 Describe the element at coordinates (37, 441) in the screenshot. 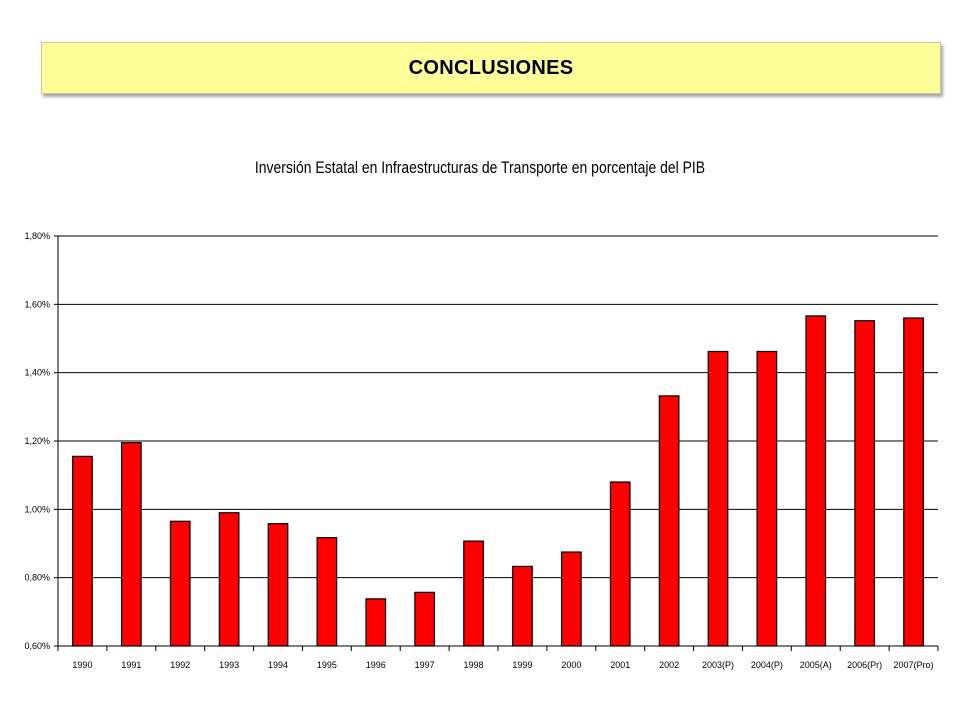

I see `y-tick-label: 1,20%` at that location.